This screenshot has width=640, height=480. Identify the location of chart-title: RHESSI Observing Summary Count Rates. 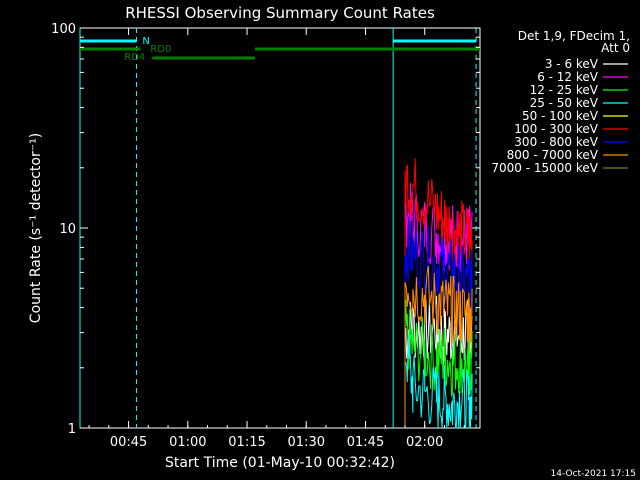
(280, 13).